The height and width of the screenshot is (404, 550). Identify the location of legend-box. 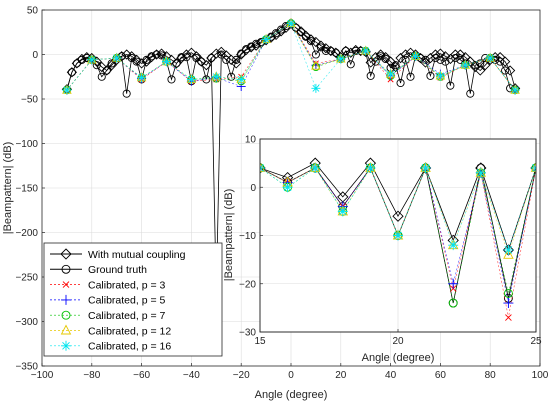
(133, 299).